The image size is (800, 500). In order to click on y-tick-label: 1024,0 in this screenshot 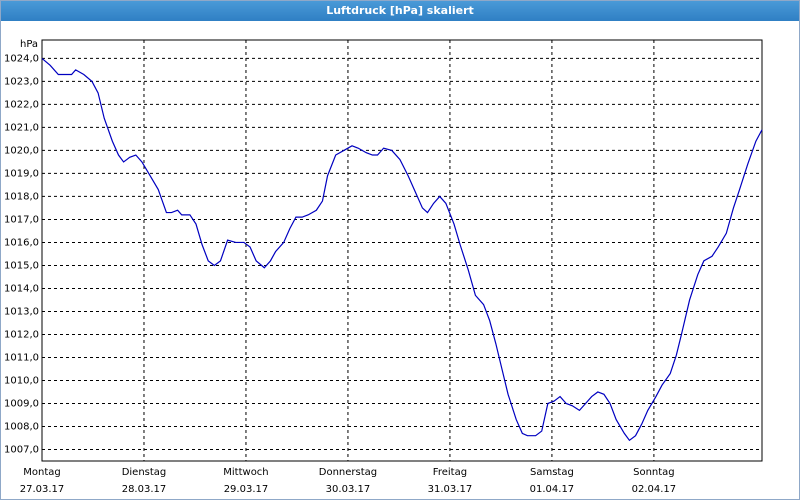, I will do `click(21, 58)`.